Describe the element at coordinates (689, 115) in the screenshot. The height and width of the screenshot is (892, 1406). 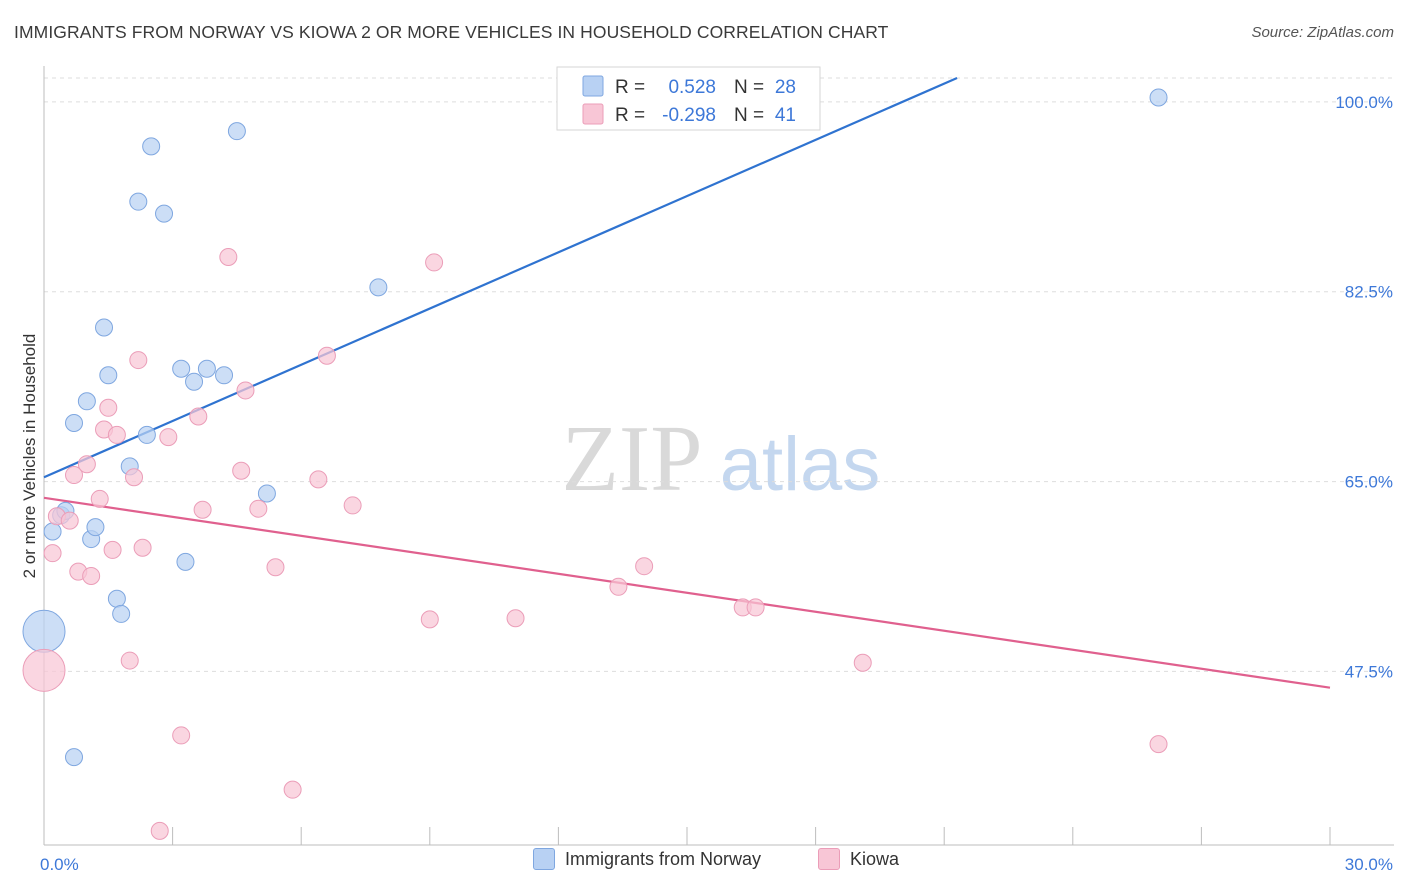
I see `legend-r-value: -0.298` at that location.